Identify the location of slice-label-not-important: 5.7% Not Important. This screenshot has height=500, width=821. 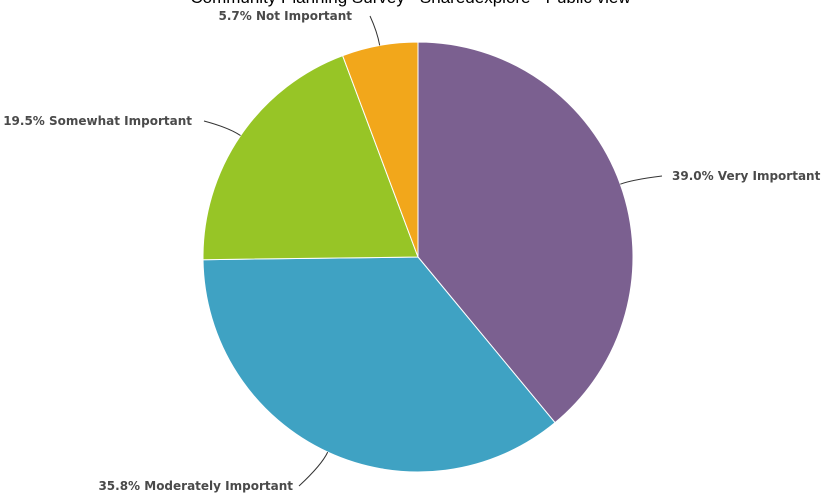
(286, 16).